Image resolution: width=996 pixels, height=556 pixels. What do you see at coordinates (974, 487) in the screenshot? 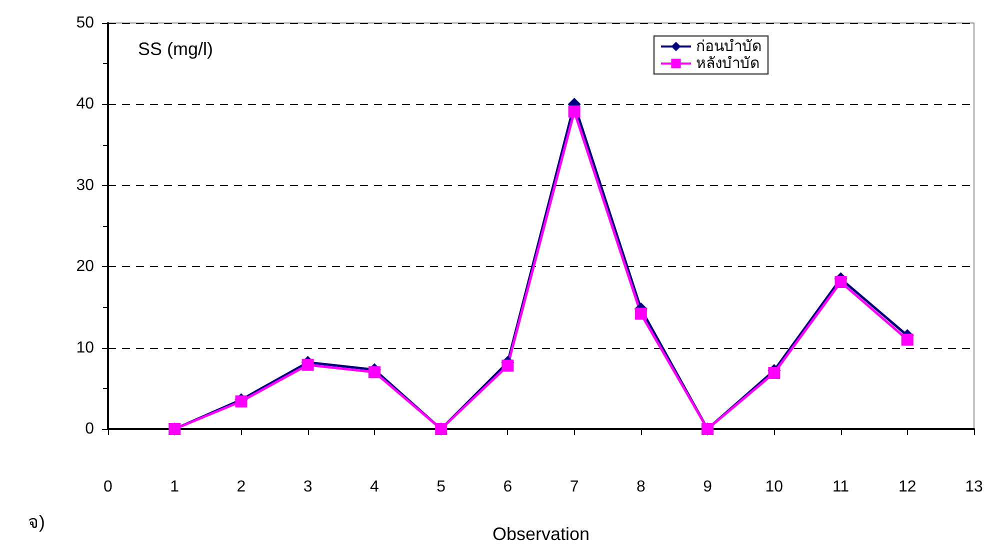
I see `x-tick-label: 13` at bounding box center [974, 487].